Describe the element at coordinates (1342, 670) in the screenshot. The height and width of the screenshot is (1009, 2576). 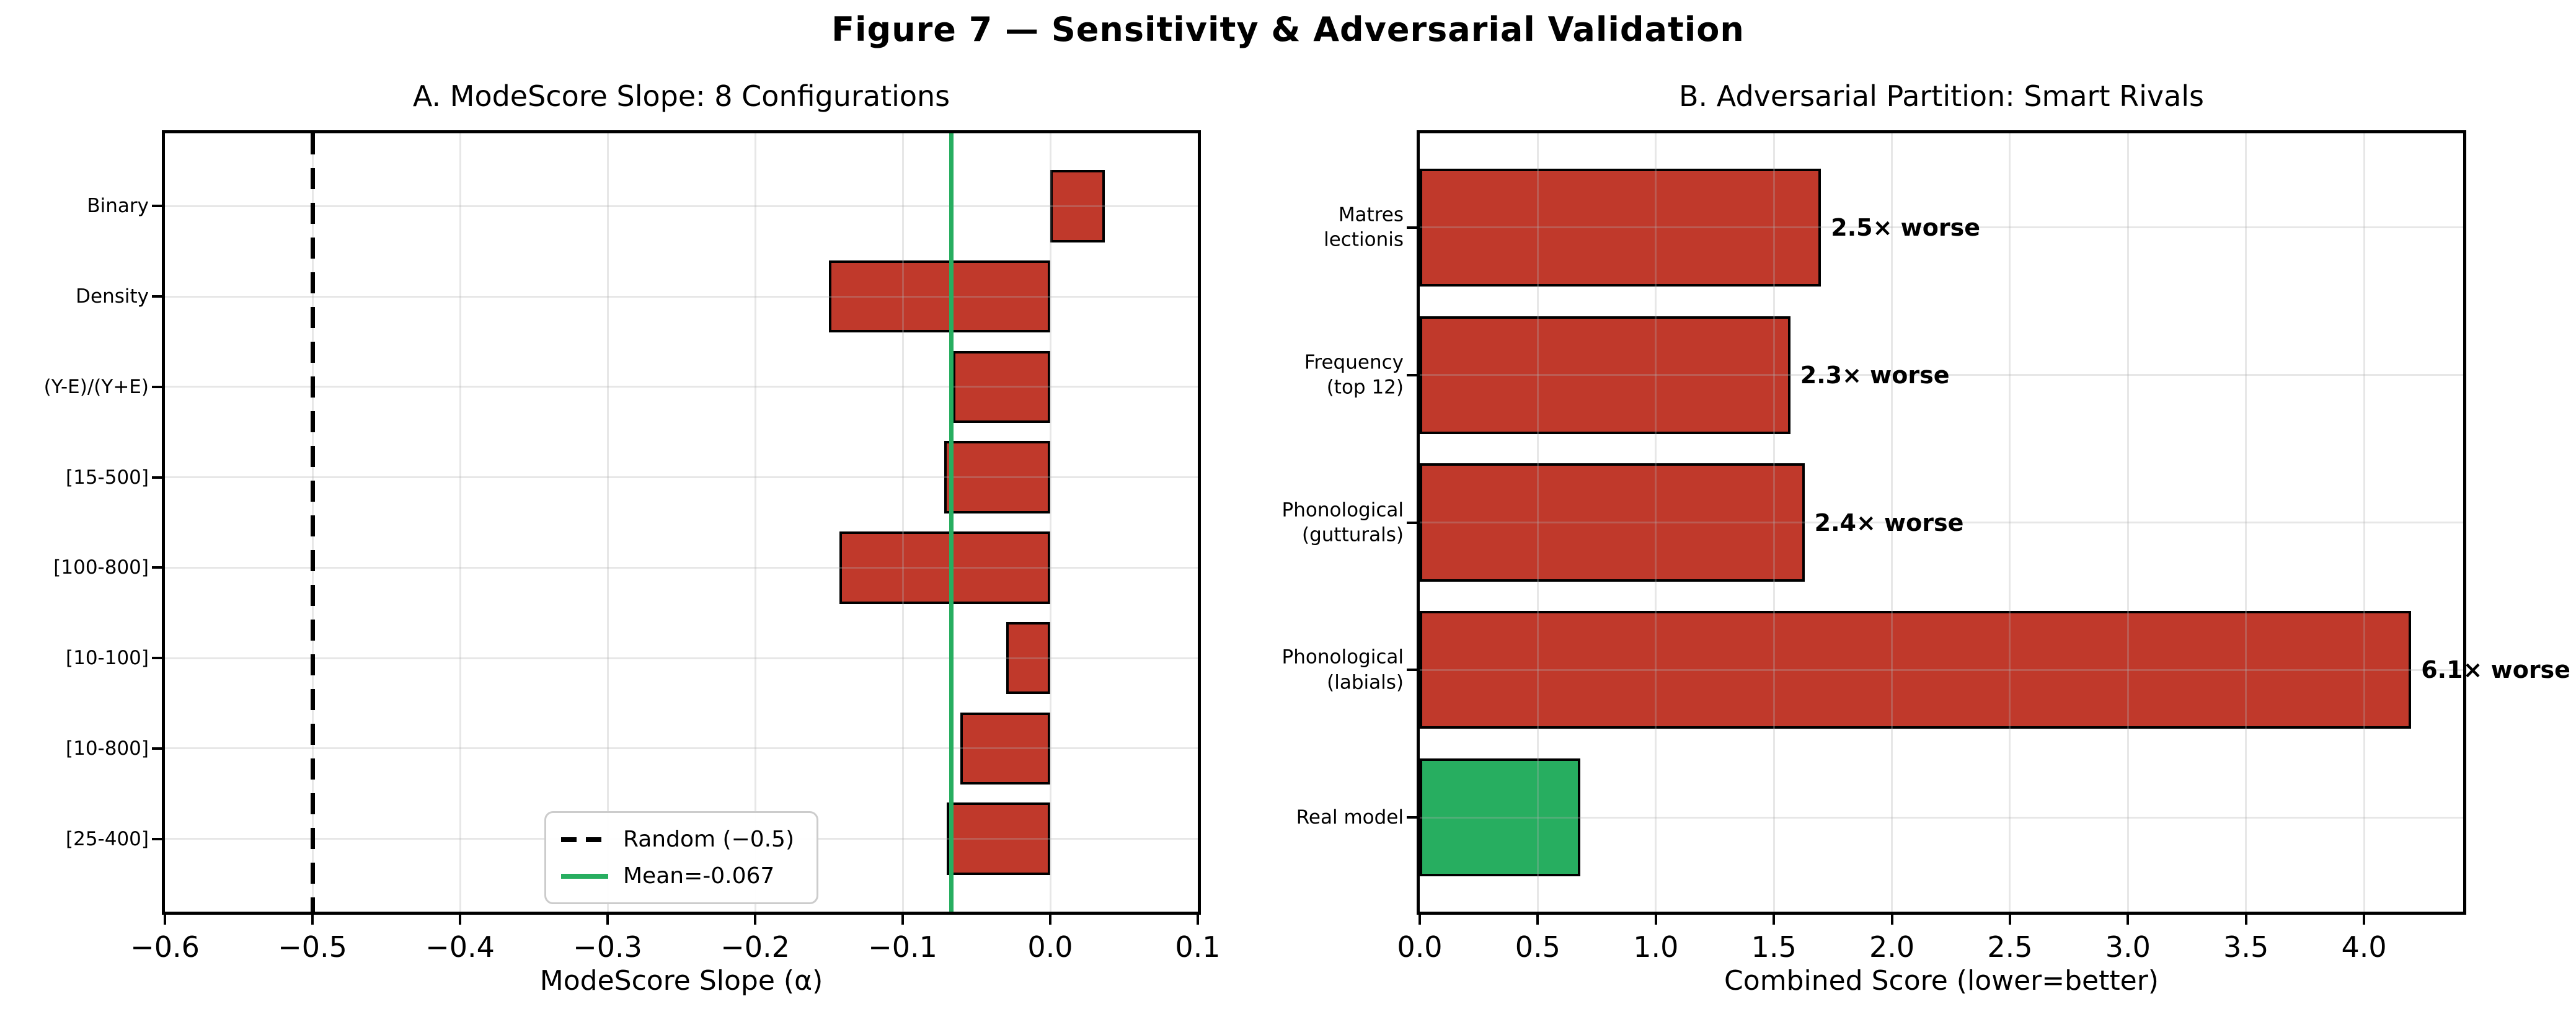
I see `y-tick-label: Phonological (labials)` at that location.